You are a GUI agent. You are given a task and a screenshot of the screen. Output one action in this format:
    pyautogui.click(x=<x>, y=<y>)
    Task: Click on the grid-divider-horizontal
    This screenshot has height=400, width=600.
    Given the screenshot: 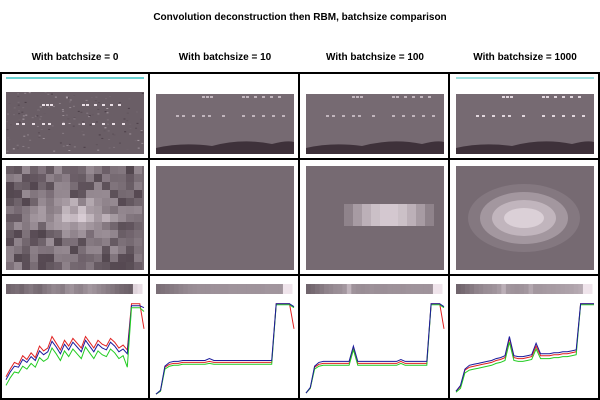 What is the action you would take?
    pyautogui.click(x=300, y=399)
    